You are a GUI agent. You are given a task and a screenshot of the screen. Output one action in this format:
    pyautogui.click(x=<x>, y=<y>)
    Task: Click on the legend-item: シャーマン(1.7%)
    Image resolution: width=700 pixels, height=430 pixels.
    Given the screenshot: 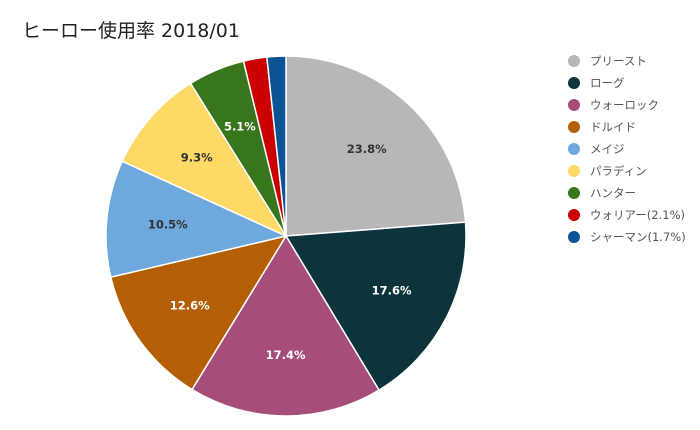 What is the action you would take?
    pyautogui.click(x=627, y=237)
    